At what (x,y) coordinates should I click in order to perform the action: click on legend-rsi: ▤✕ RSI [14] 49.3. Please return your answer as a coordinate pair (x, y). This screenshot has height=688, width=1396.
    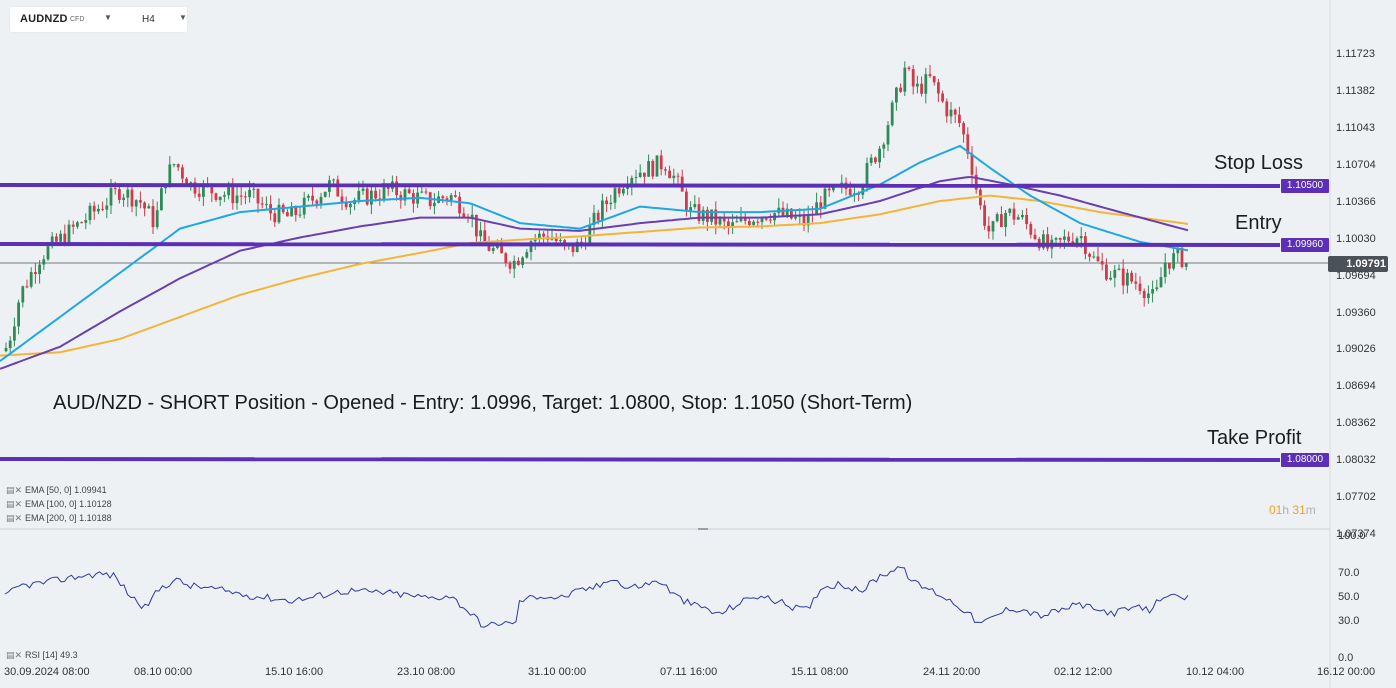
    Looking at the image, I should click on (42, 655).